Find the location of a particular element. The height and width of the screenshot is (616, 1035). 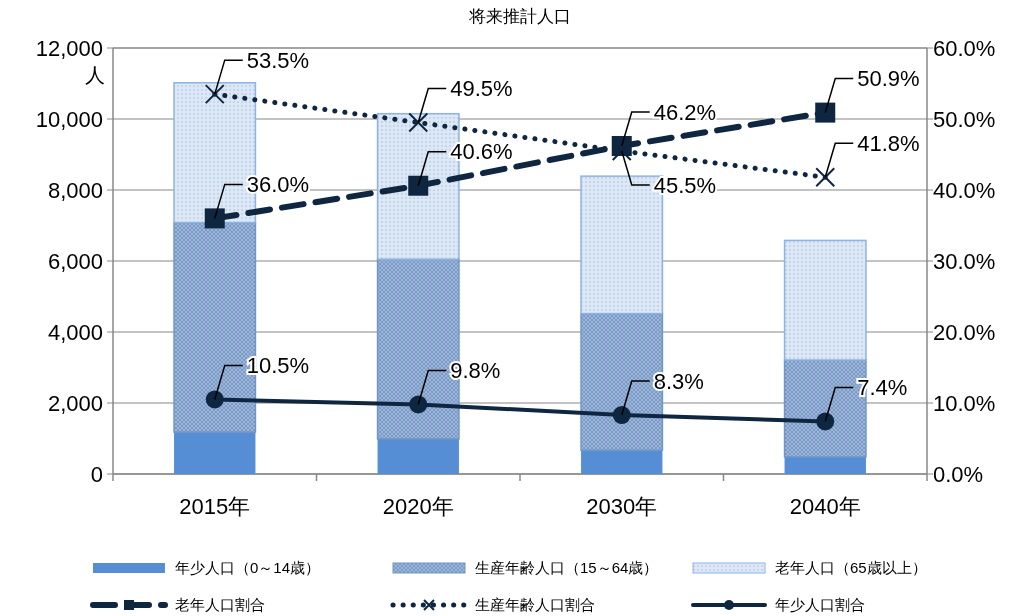

y-tick-label: 12,000 is located at coordinates (69, 48).